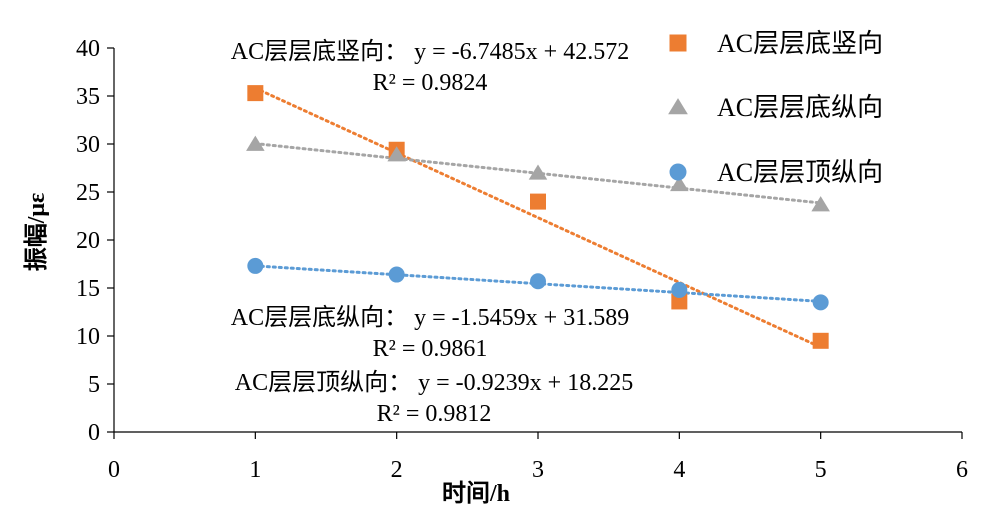  What do you see at coordinates (88, 97) in the screenshot?
I see `y-tick-label: 35` at bounding box center [88, 97].